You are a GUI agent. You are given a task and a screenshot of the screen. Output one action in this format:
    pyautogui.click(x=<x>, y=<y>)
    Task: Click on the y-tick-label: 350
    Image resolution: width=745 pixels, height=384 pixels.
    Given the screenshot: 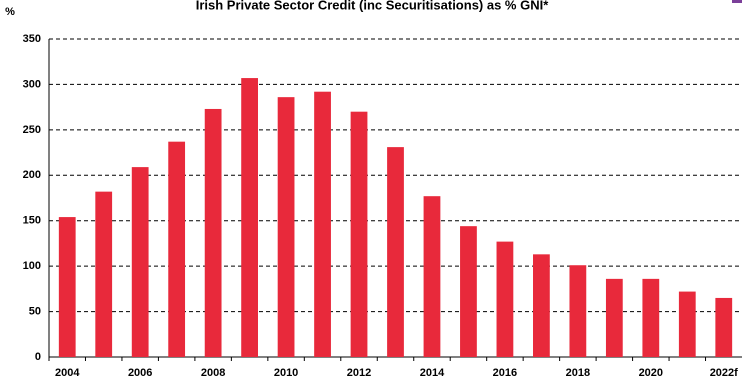 What is the action you would take?
    pyautogui.click(x=32, y=39)
    